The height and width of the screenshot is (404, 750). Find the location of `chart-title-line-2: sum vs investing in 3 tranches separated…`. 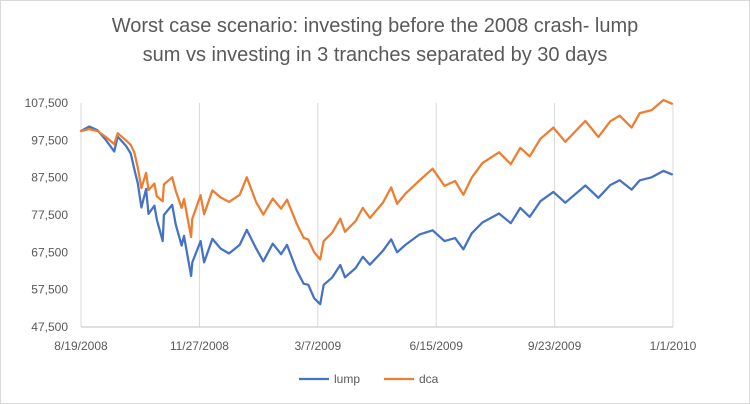

chart-title-line-2: sum vs investing in 3 tranches separated… is located at coordinates (375, 55).